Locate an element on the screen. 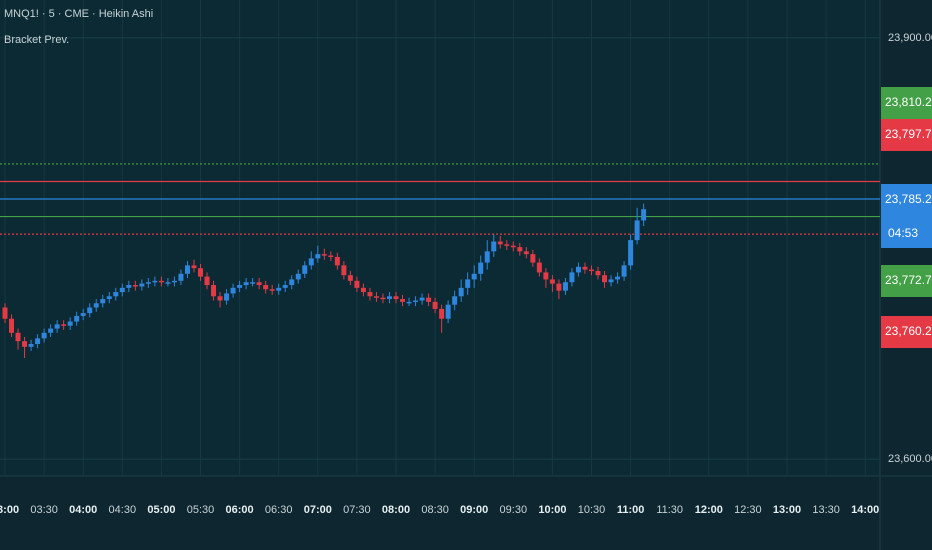 This screenshot has height=550, width=932. price-tag-label: 23,785.25 is located at coordinates (908, 199).